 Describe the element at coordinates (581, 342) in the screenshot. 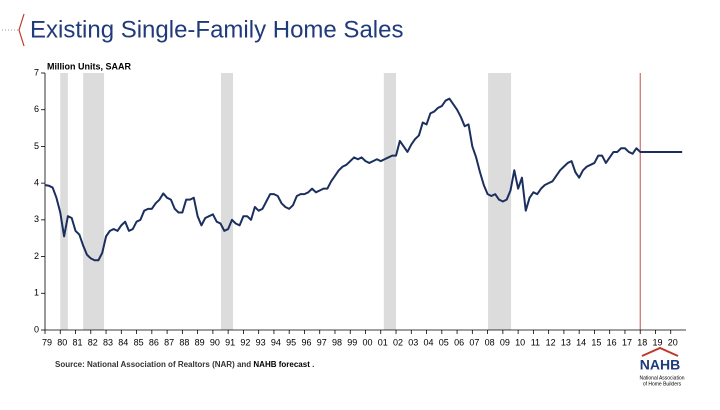

I see `x-tick-label: 14` at that location.